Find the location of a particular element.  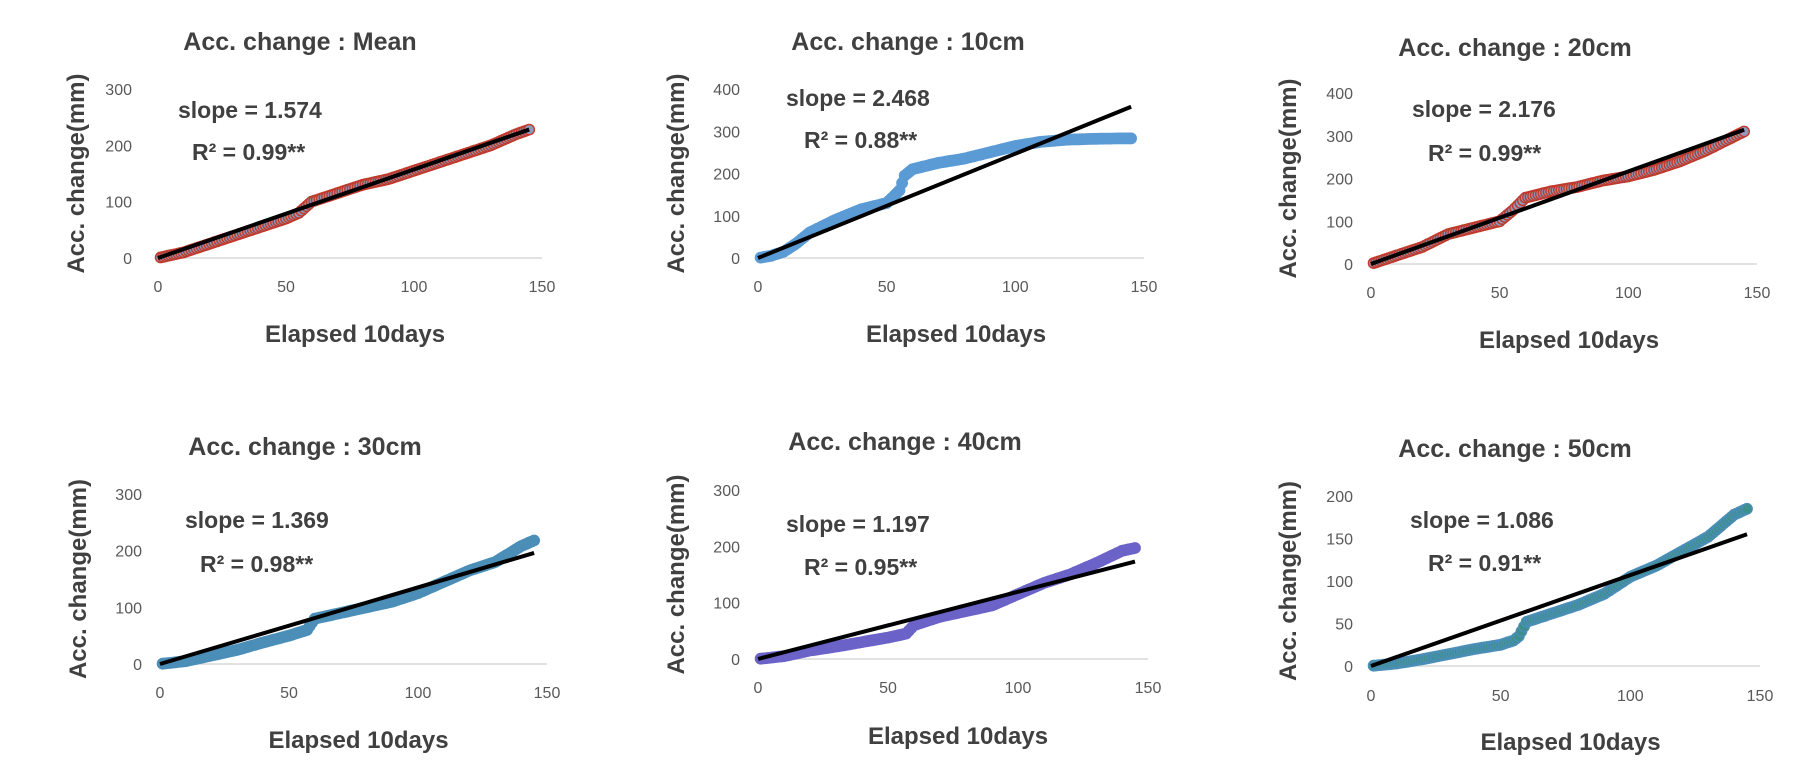

slope-annotation: slope = 1.574 is located at coordinates (250, 110).